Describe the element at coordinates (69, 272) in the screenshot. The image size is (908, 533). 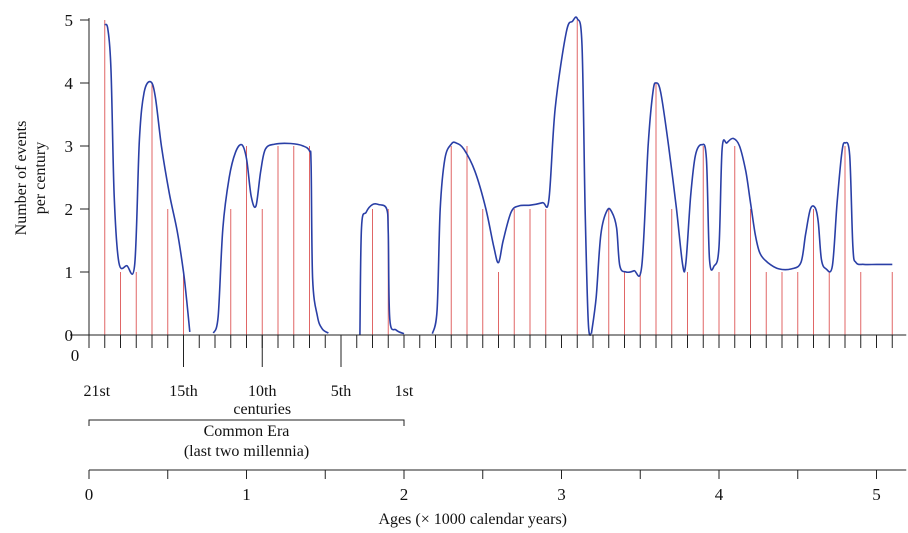
I see `y-tick-label-1: 1` at that location.